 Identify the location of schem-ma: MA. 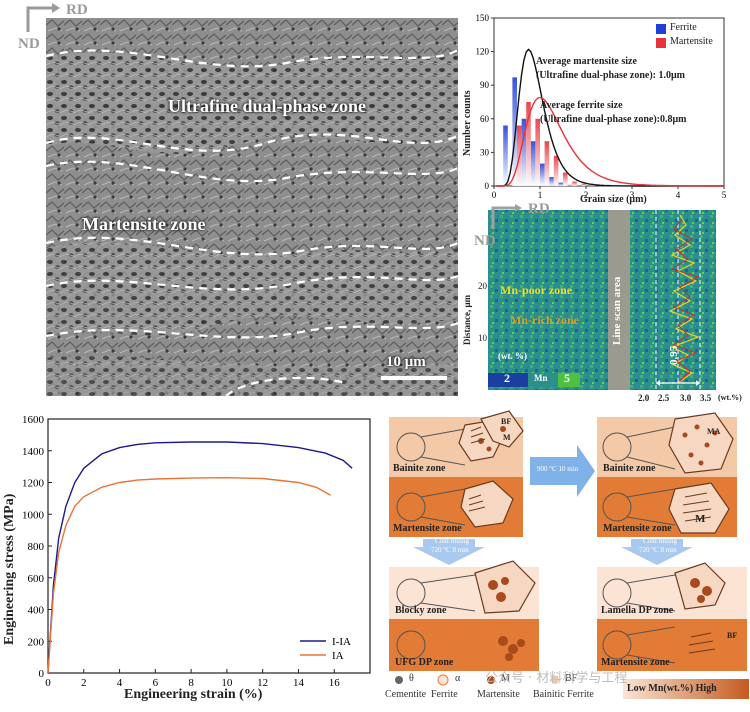
(714, 431).